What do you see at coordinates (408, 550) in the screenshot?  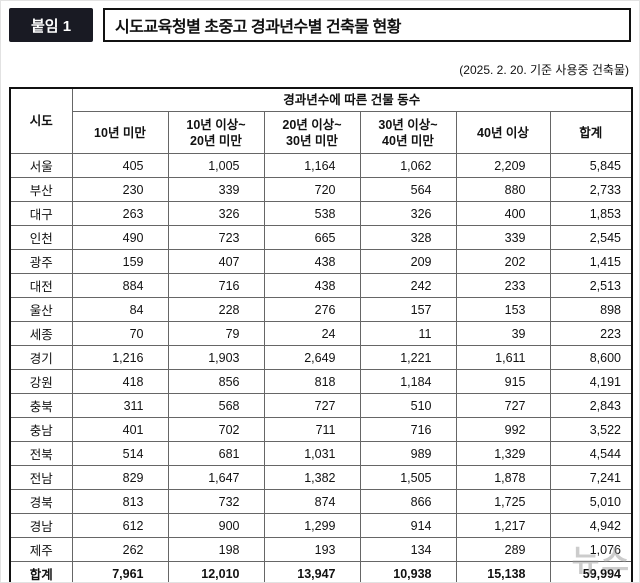 I see `value-cell: 134` at bounding box center [408, 550].